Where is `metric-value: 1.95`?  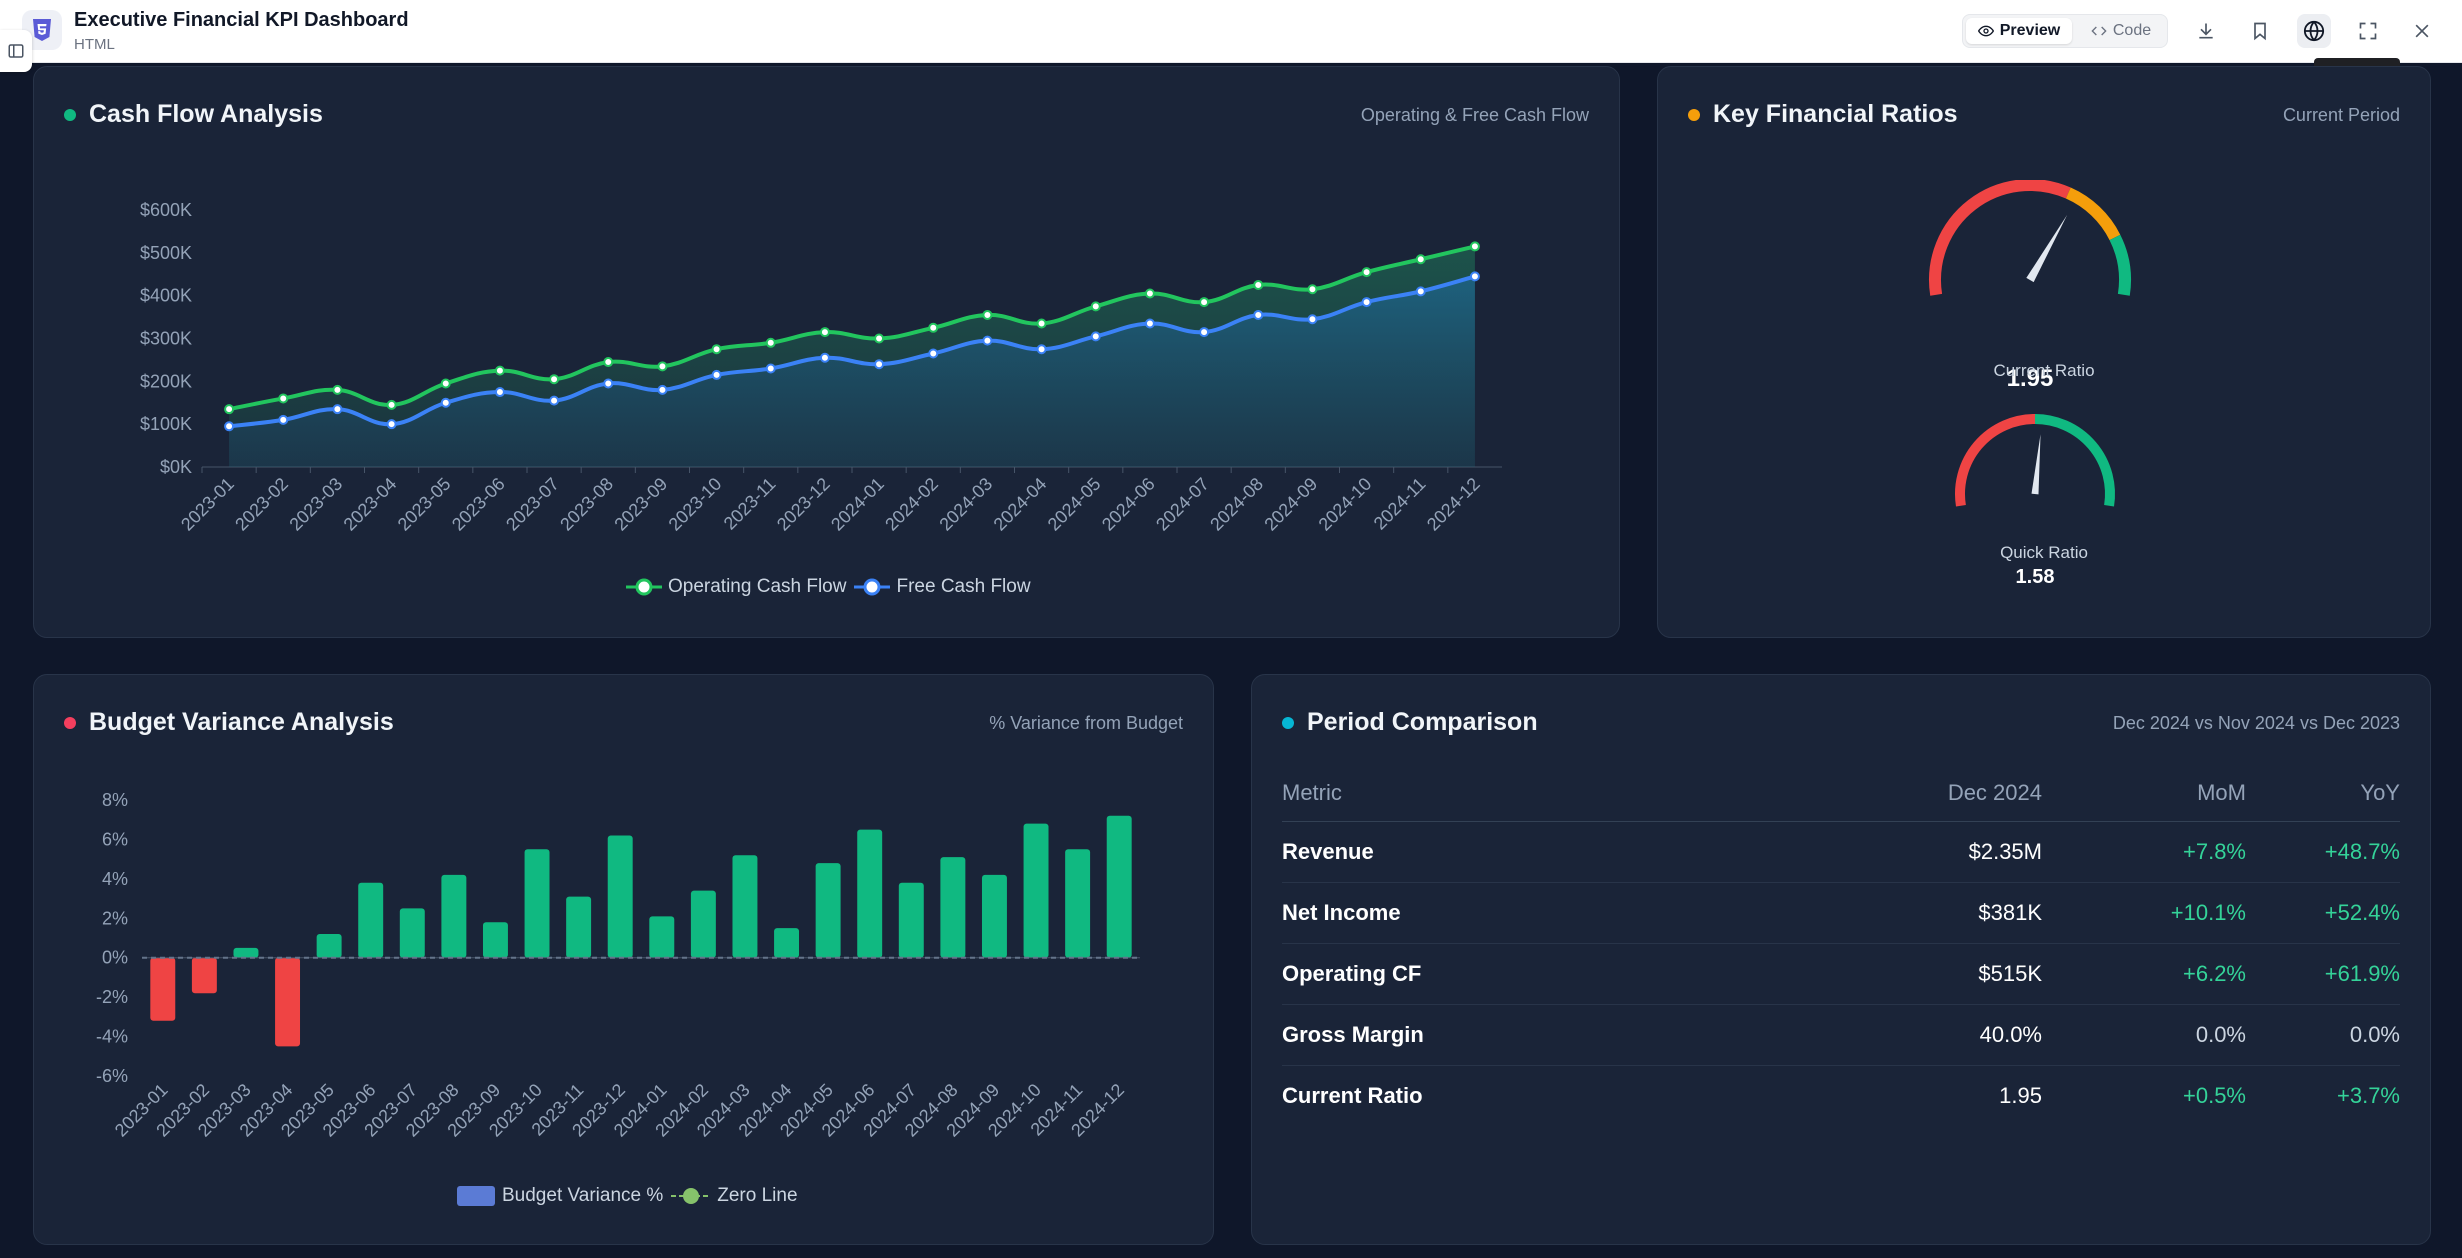 metric-value: 1.95 is located at coordinates (2020, 1095).